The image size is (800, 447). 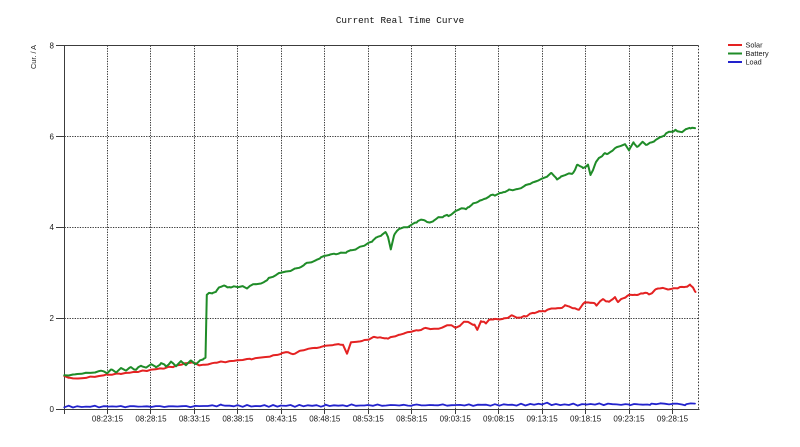 What do you see at coordinates (108, 419) in the screenshot?
I see `svg-text: 08:23:15` at bounding box center [108, 419].